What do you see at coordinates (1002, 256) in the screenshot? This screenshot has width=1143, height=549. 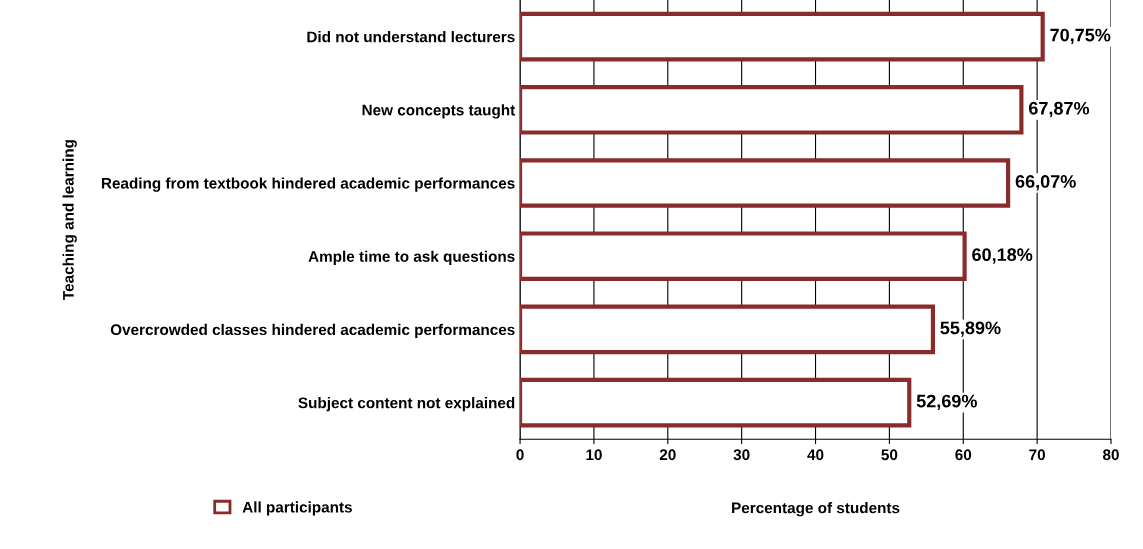 I see `data-label: 60,18%` at bounding box center [1002, 256].